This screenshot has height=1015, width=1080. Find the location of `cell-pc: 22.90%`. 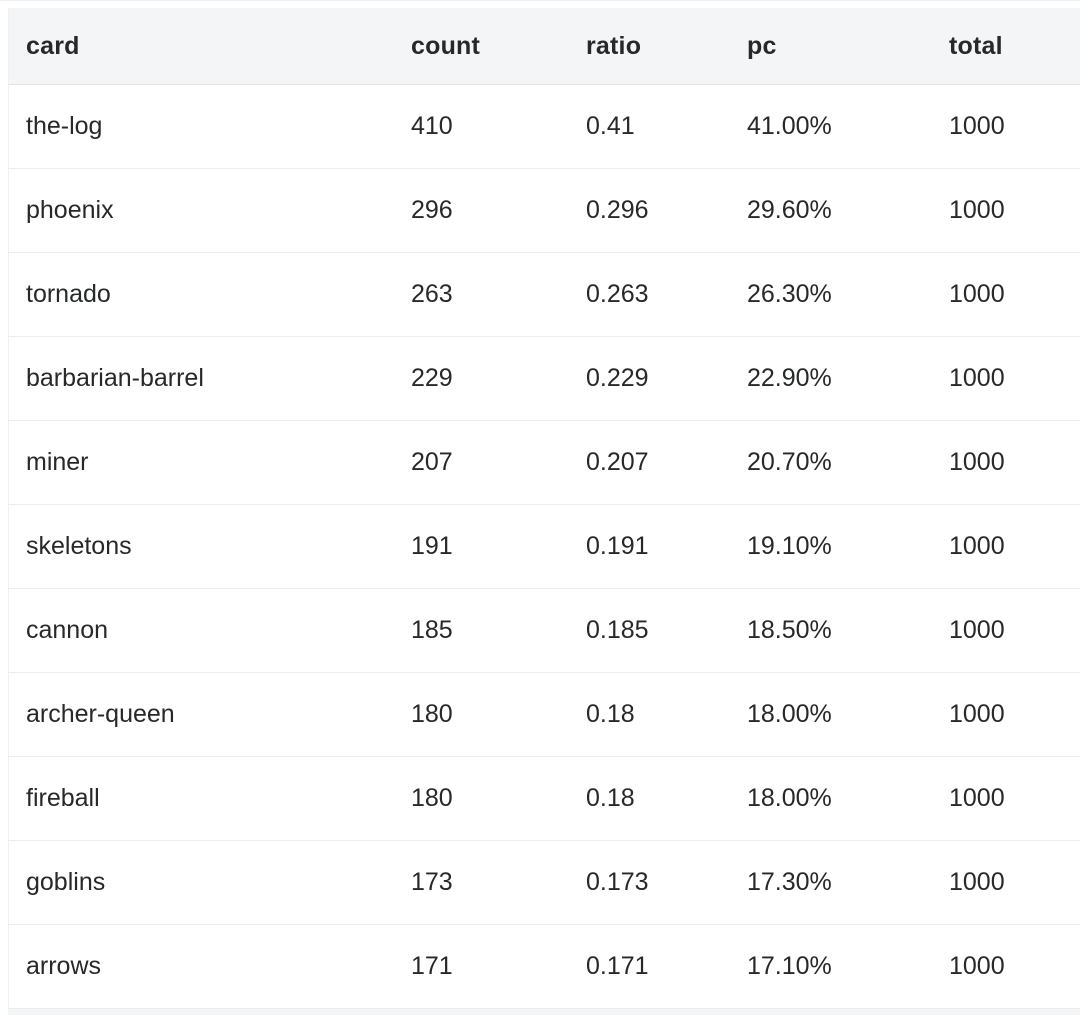

cell-pc: 22.90% is located at coordinates (789, 378).